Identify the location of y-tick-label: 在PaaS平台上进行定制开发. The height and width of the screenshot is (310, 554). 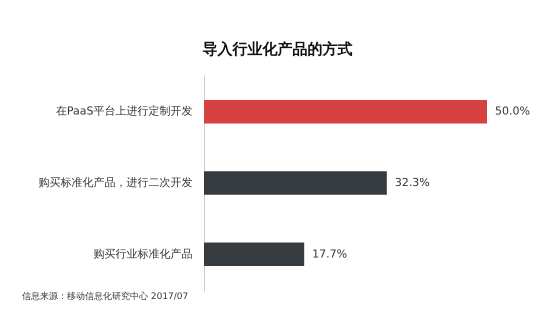
(124, 111).